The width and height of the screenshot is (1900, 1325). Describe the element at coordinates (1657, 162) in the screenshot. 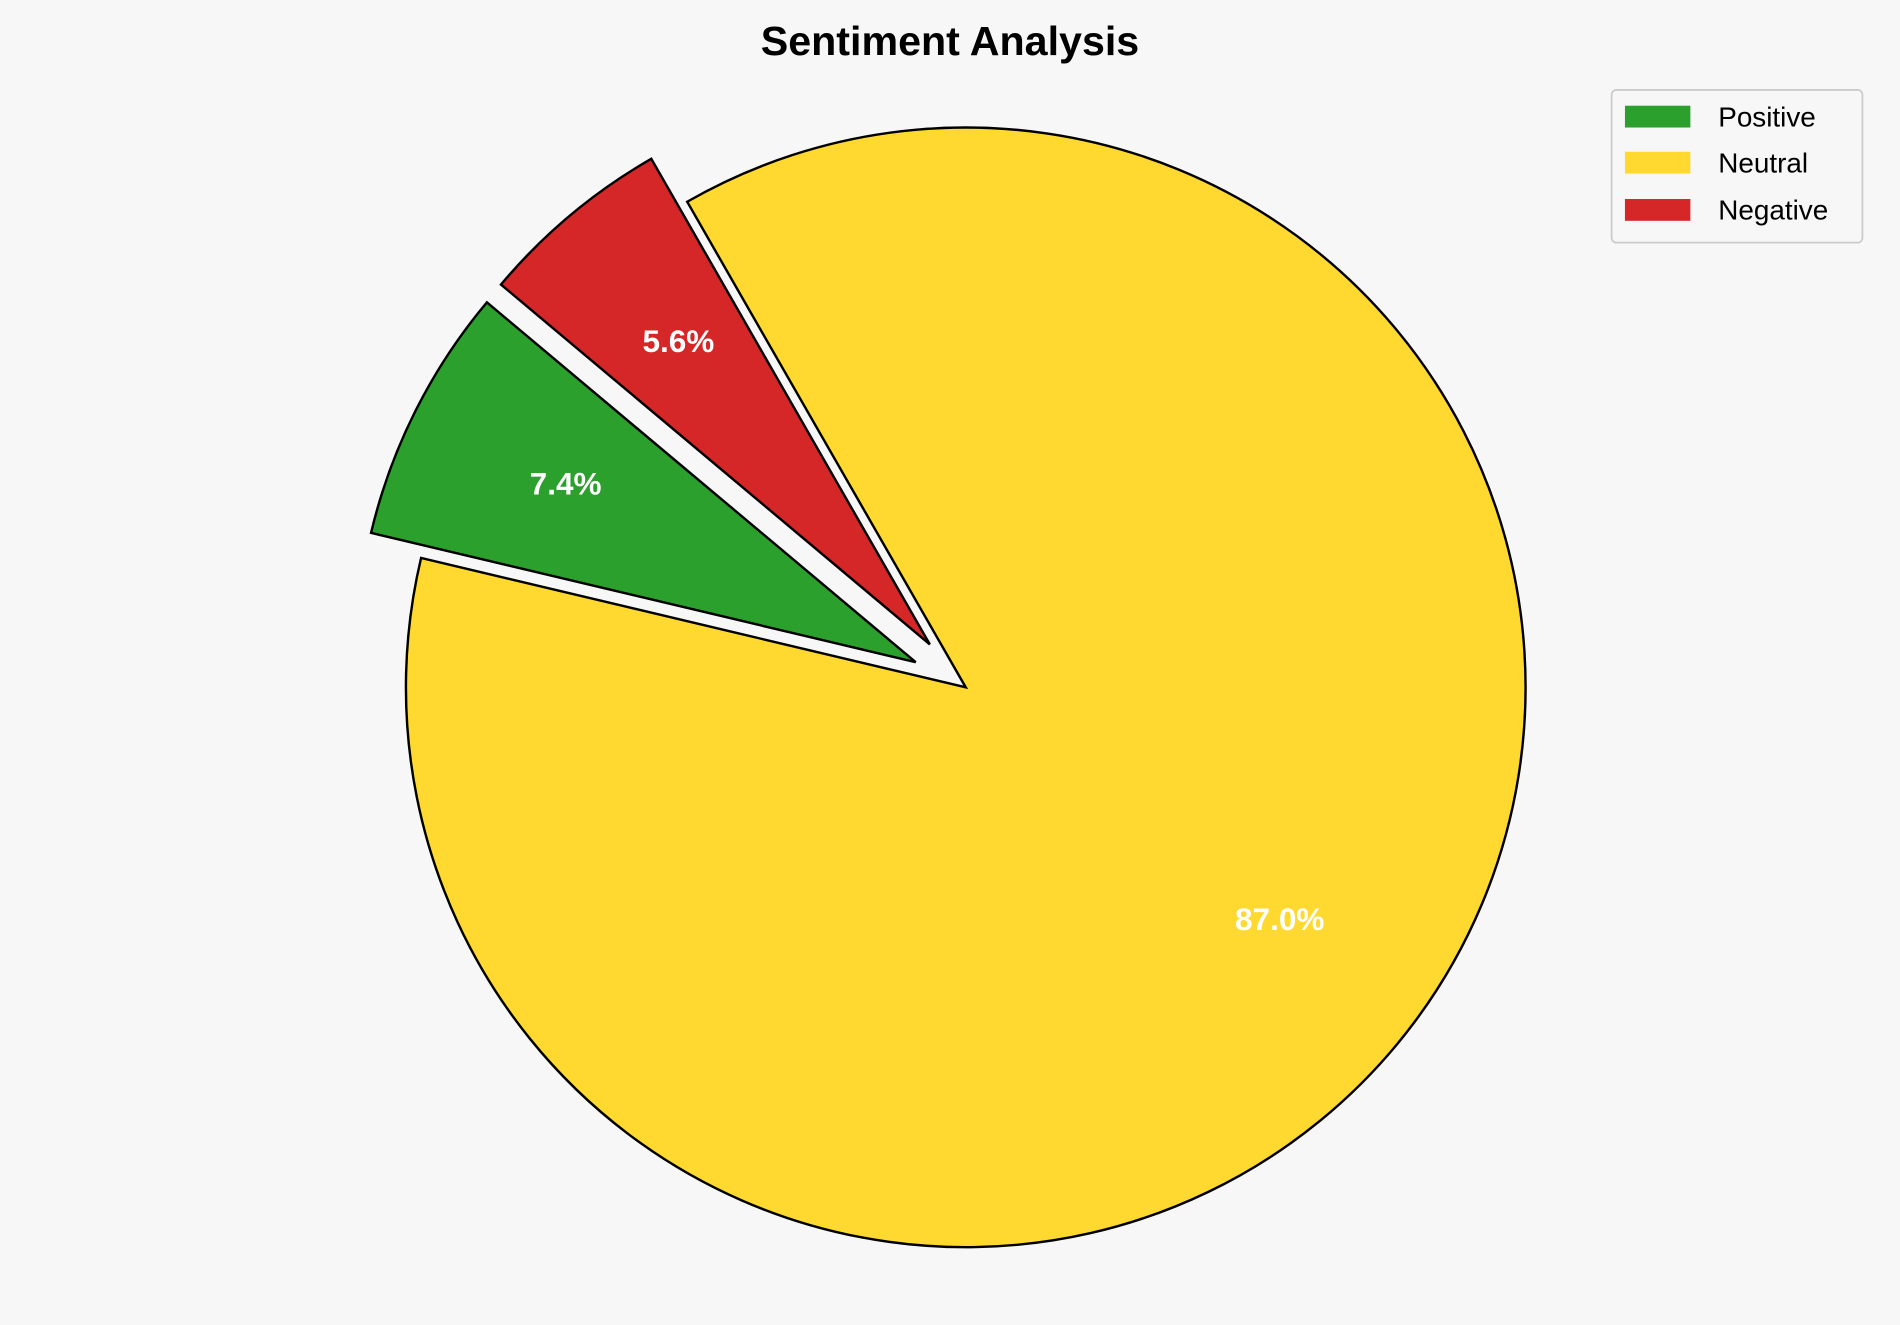

I see `legend-swatch-neutral` at that location.